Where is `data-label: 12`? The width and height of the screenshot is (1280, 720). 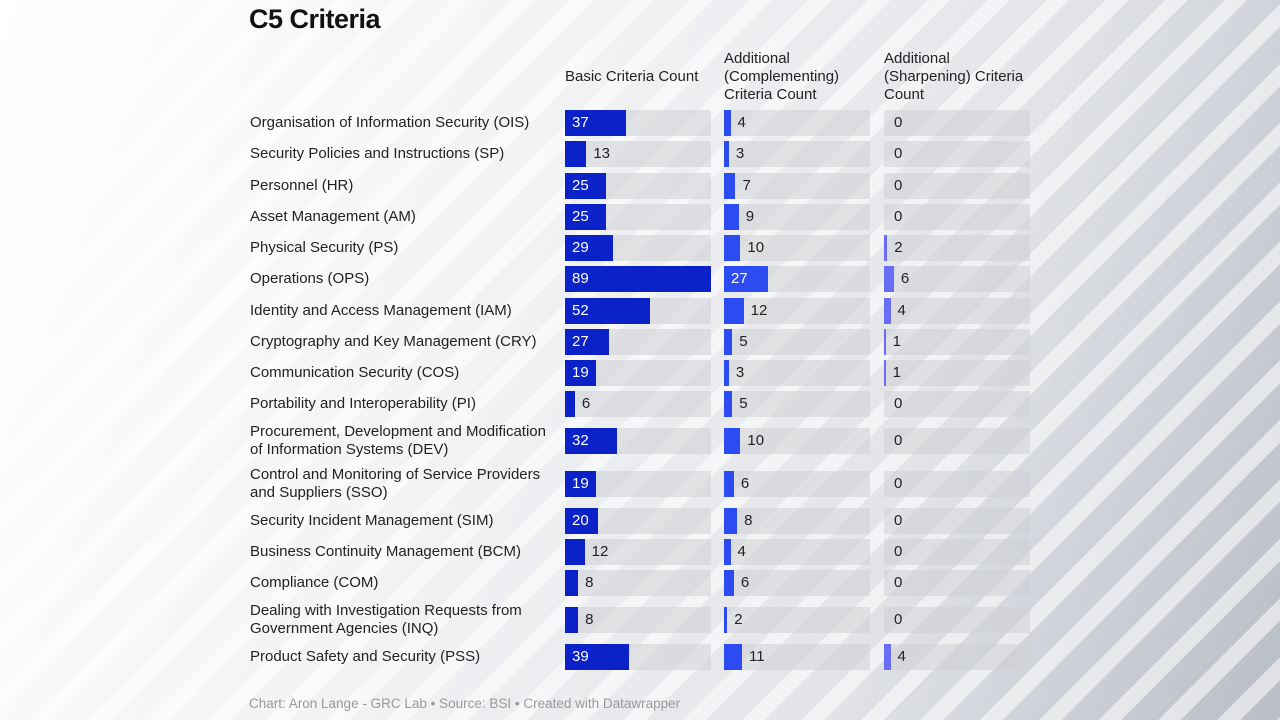
data-label: 12 is located at coordinates (600, 551).